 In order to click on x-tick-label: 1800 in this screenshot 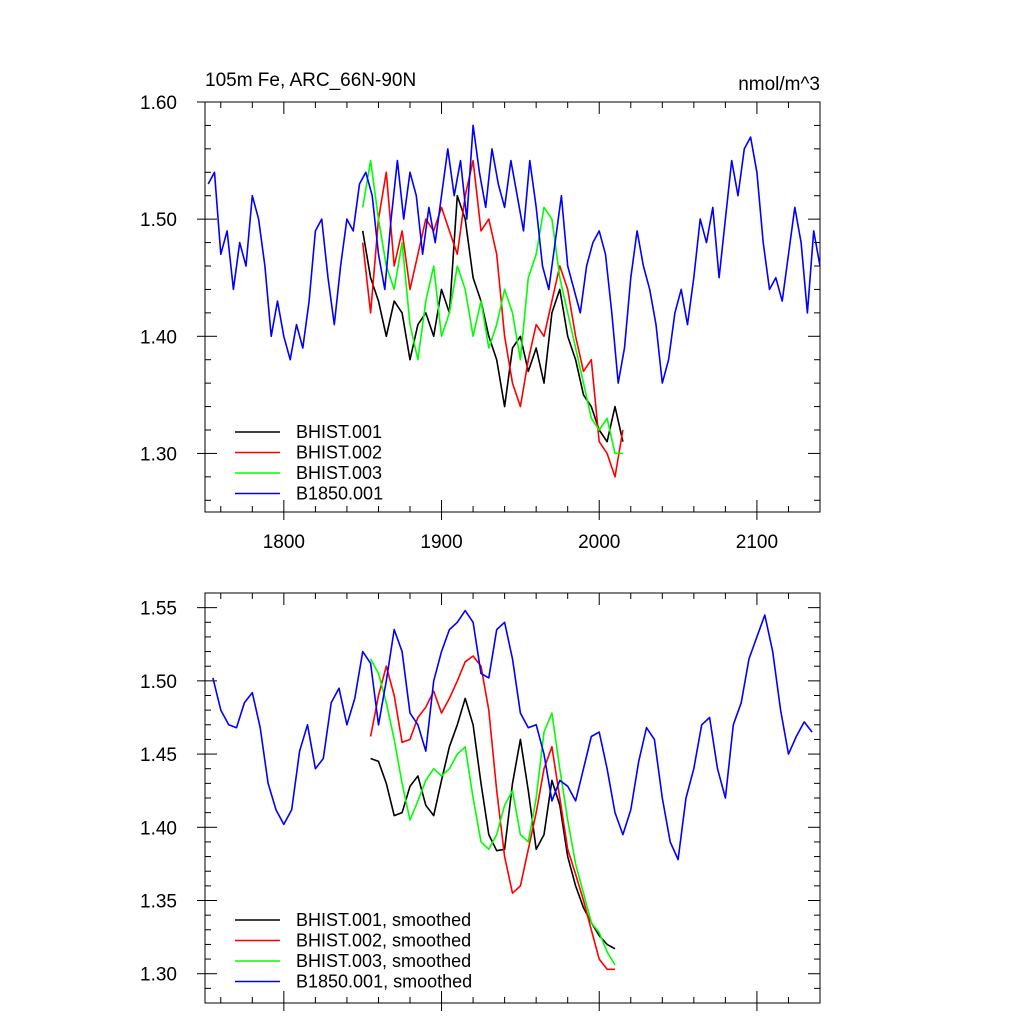, I will do `click(284, 542)`.